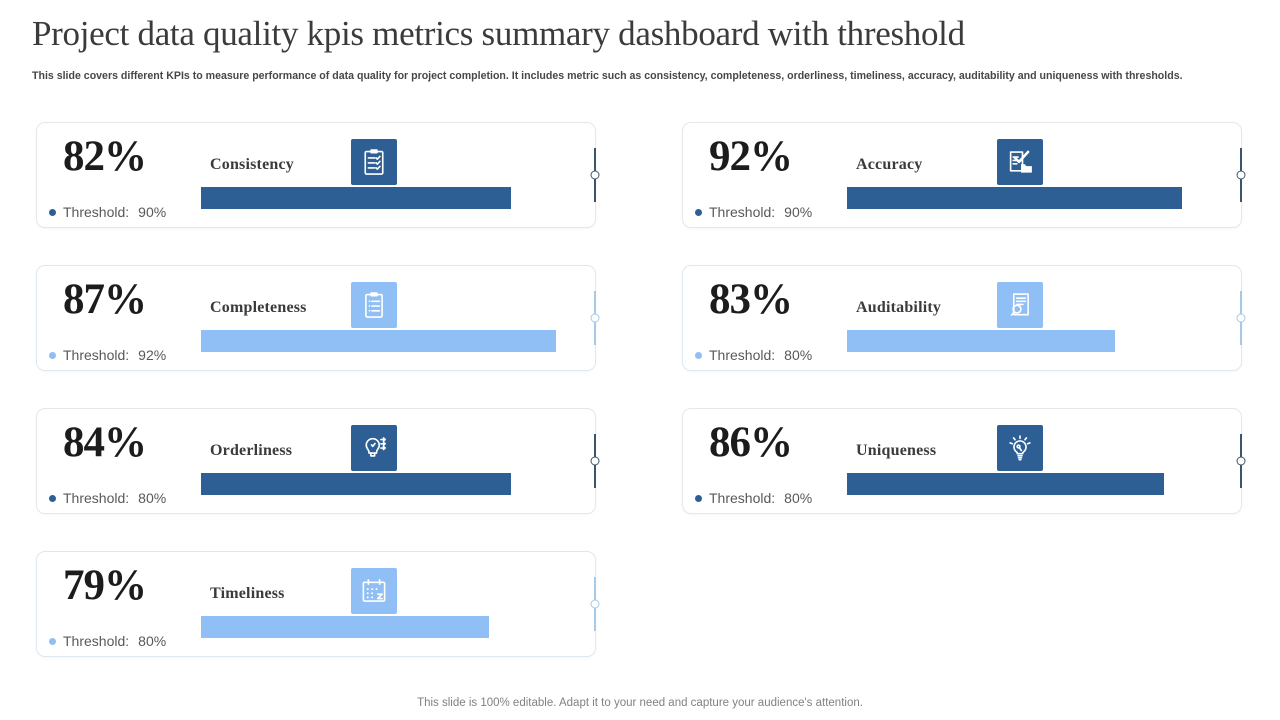 The height and width of the screenshot is (720, 1280). What do you see at coordinates (751, 156) in the screenshot?
I see `kpi-value: 92%` at bounding box center [751, 156].